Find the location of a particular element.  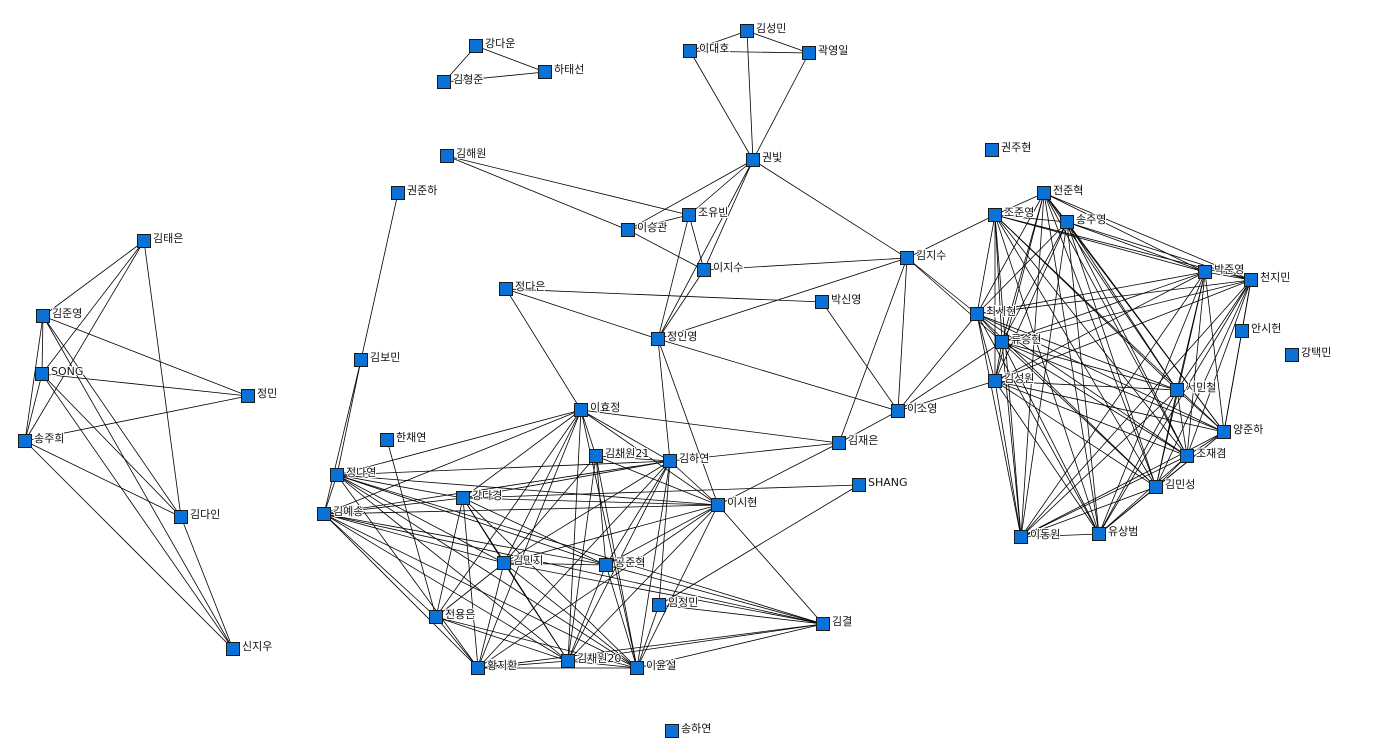

node: 김예송 is located at coordinates (340, 512).